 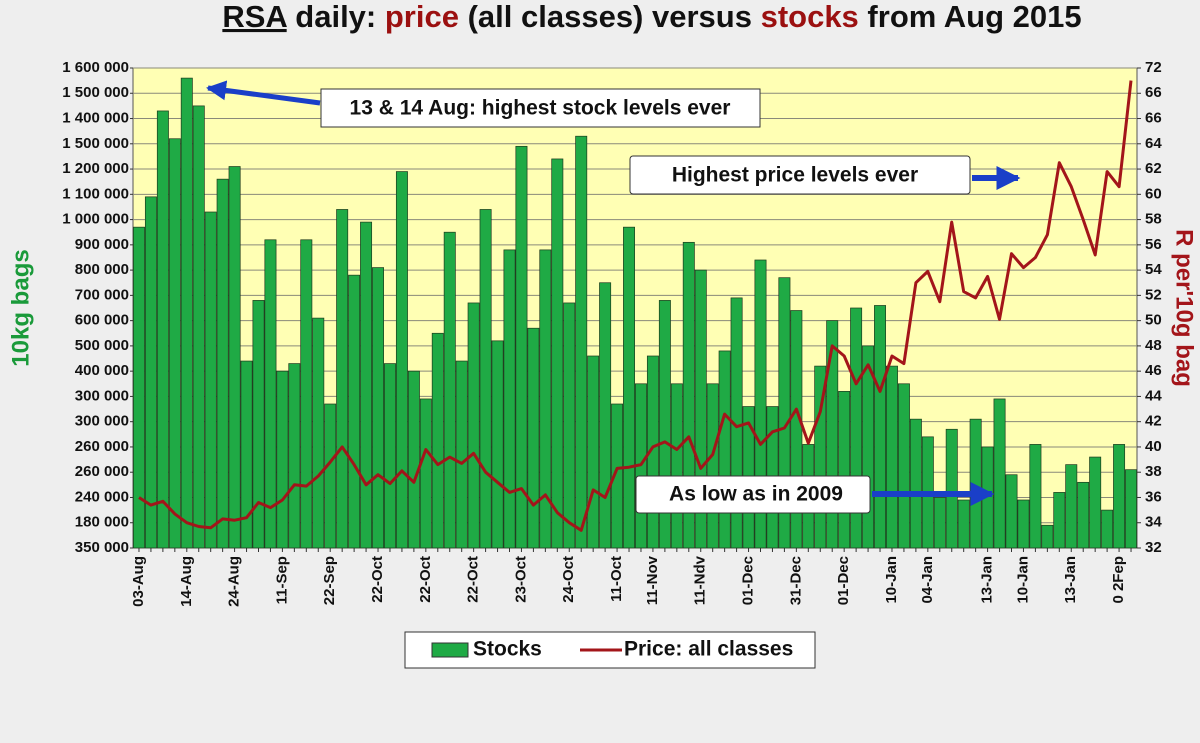 What do you see at coordinates (95, 219) in the screenshot?
I see `y-tick-label: 1 000 000` at bounding box center [95, 219].